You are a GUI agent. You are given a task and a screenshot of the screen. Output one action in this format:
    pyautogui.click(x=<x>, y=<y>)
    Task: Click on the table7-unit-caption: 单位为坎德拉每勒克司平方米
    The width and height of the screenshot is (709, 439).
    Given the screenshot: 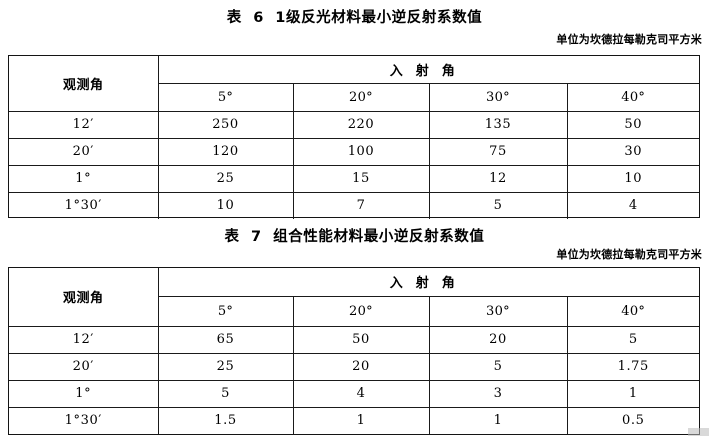 What is the action you would take?
    pyautogui.click(x=629, y=254)
    